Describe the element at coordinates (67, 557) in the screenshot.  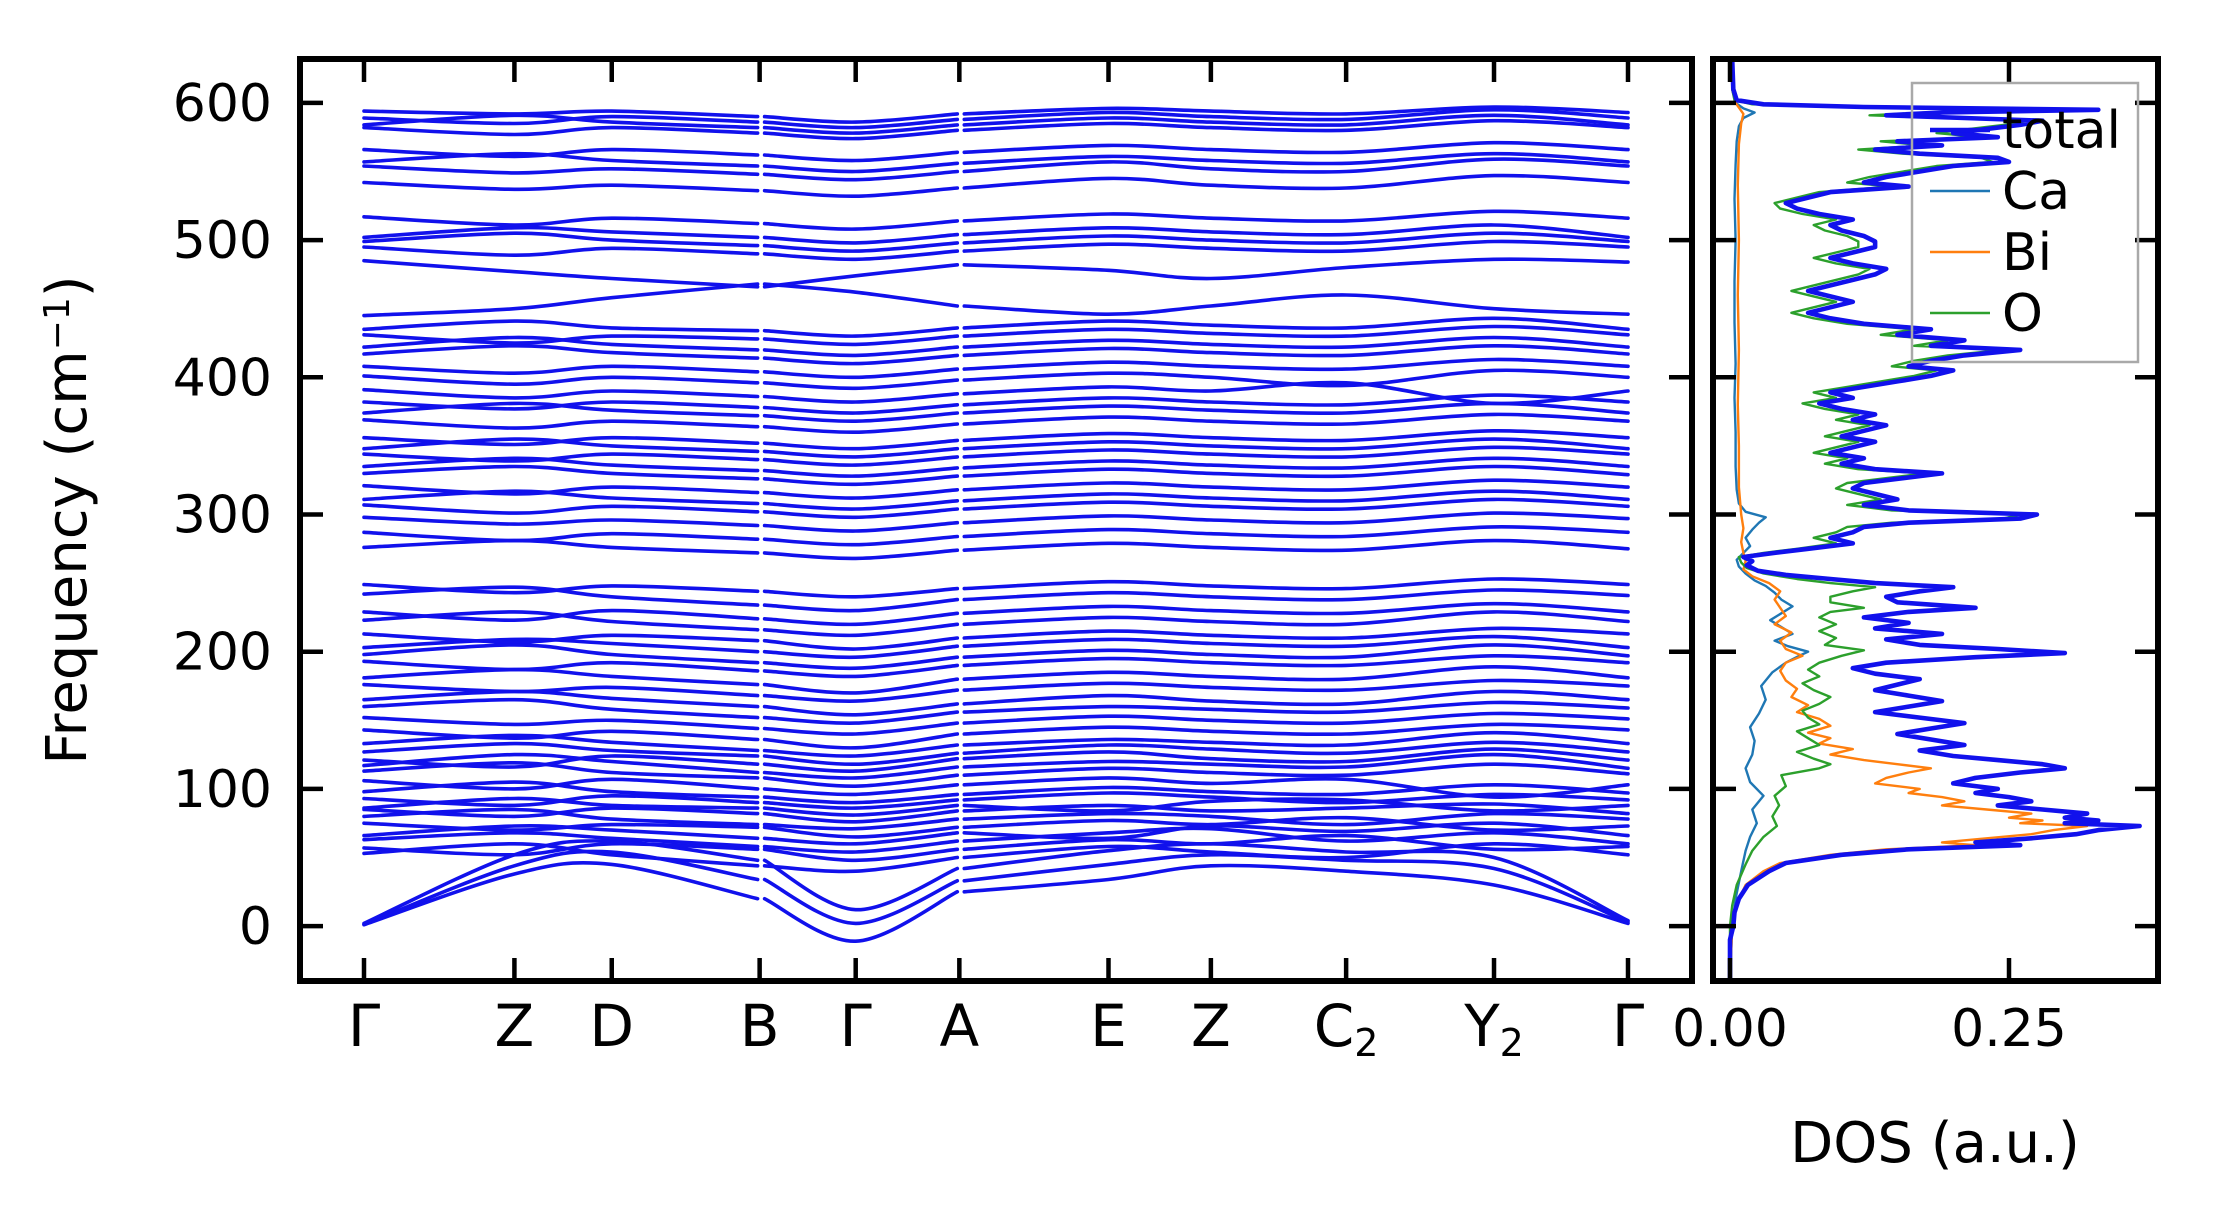
I see `y-axis-title-main: Frequency (cm` at that location.